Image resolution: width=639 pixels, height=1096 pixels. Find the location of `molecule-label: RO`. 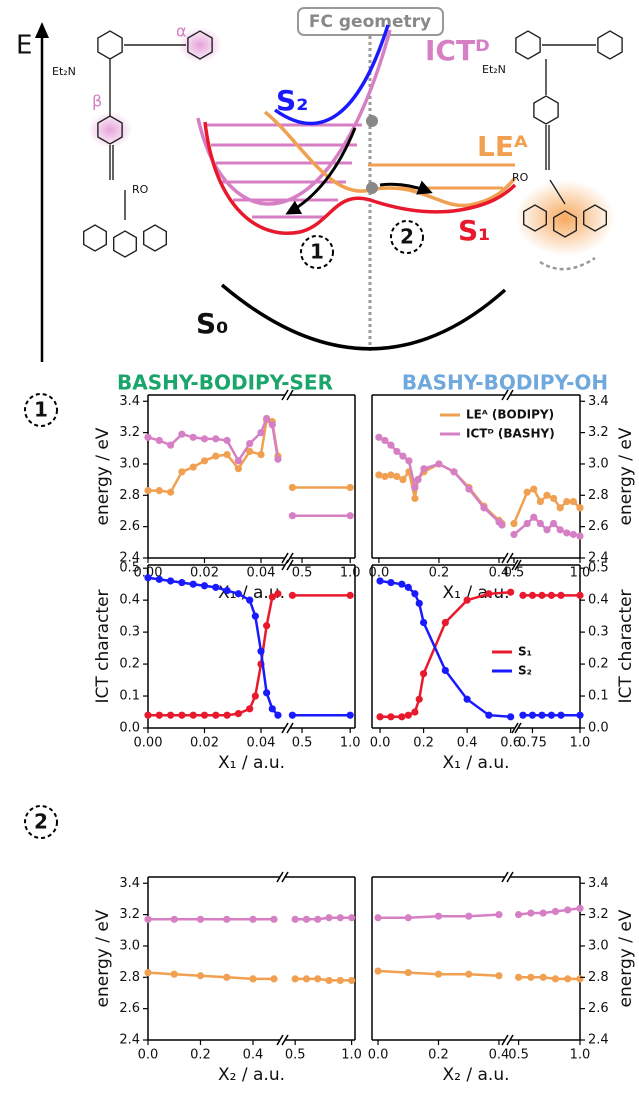

molecule-label: RO is located at coordinates (140, 189).